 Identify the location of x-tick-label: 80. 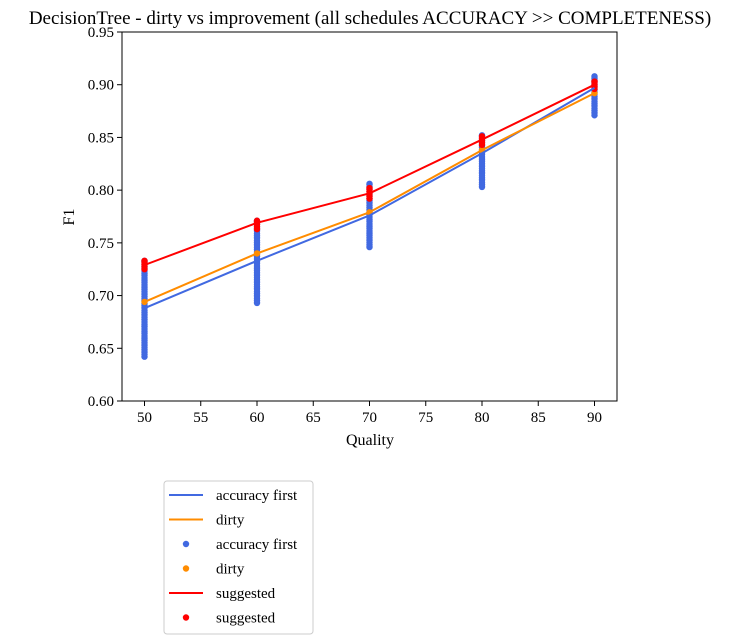
(482, 418).